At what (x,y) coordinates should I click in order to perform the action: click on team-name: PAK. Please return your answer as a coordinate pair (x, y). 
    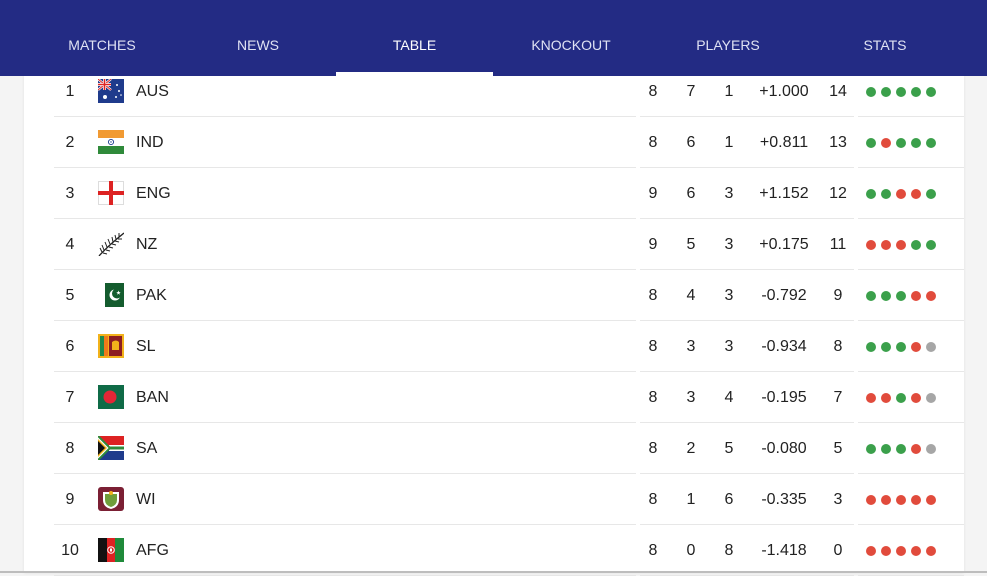
    Looking at the image, I should click on (151, 295).